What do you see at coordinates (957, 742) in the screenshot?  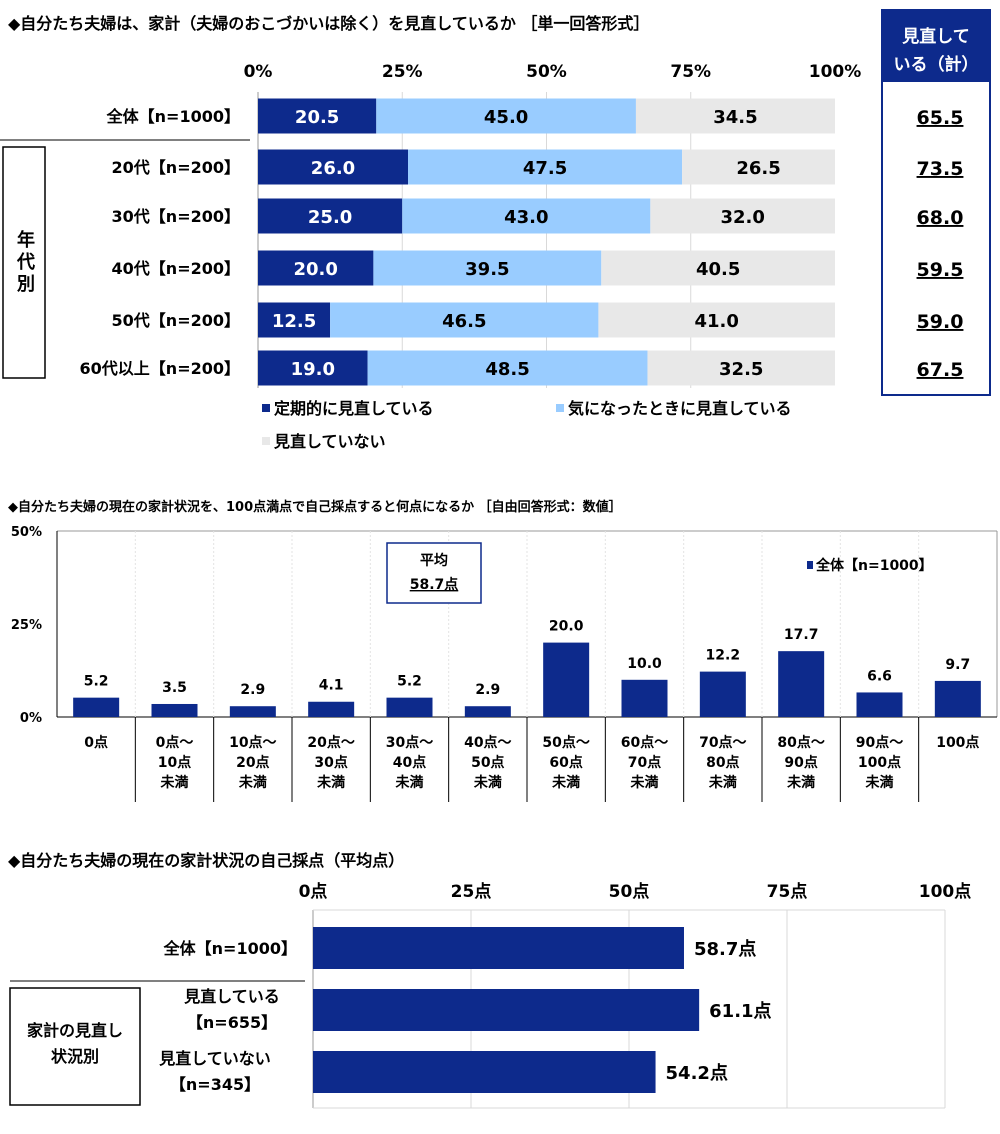 I see `chart2-category-label: 100点` at bounding box center [957, 742].